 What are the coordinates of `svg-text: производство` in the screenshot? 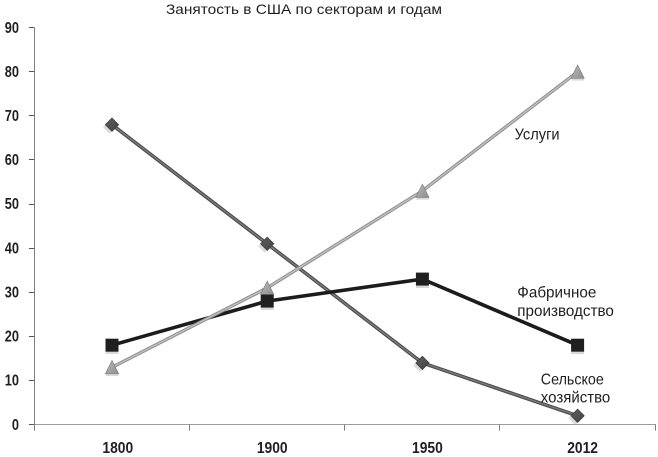 It's located at (565, 311).